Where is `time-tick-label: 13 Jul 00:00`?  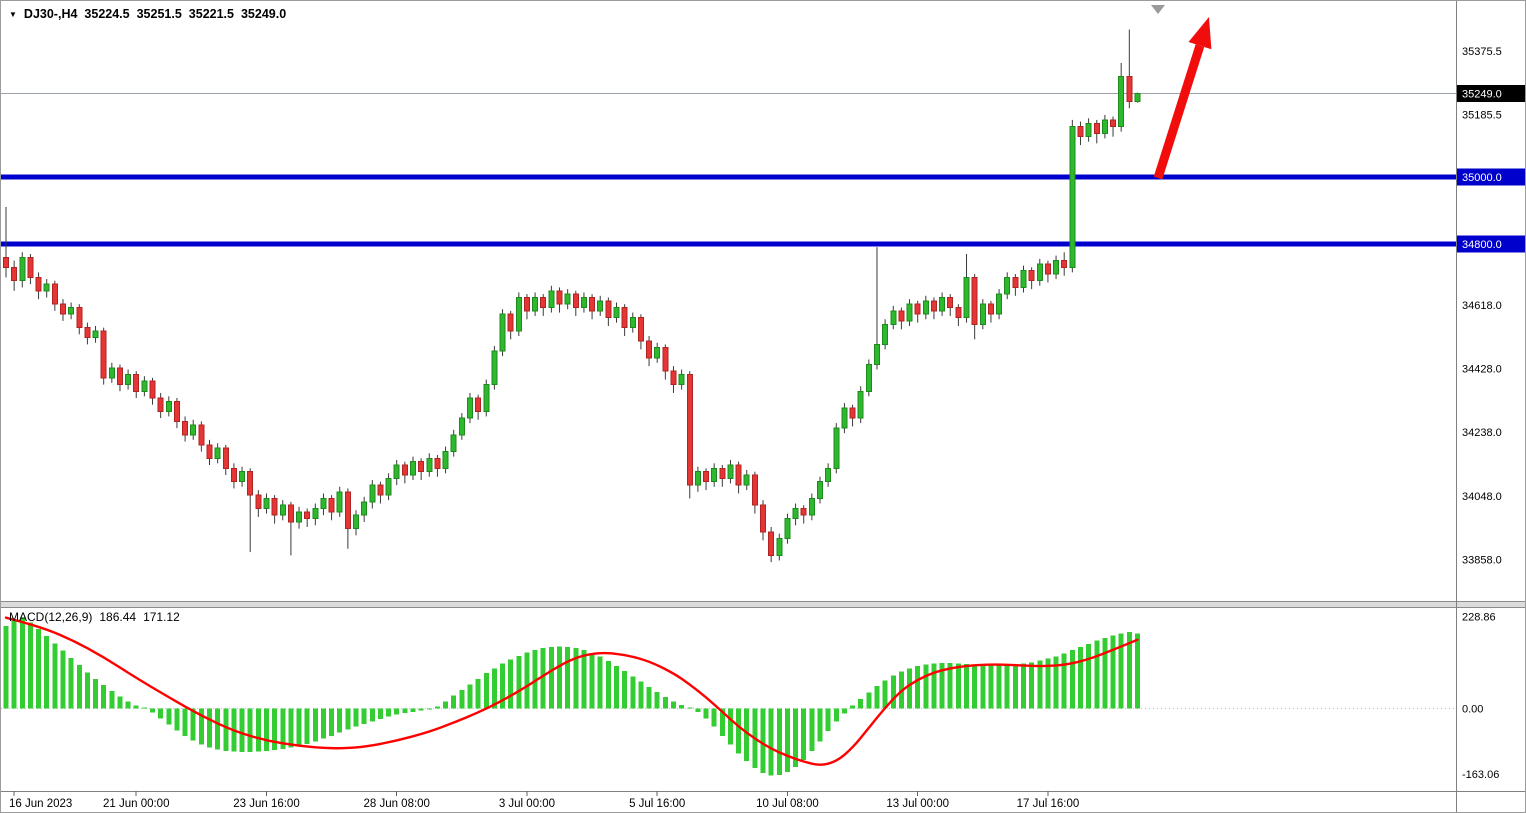
time-tick-label: 13 Jul 00:00 is located at coordinates (917, 804).